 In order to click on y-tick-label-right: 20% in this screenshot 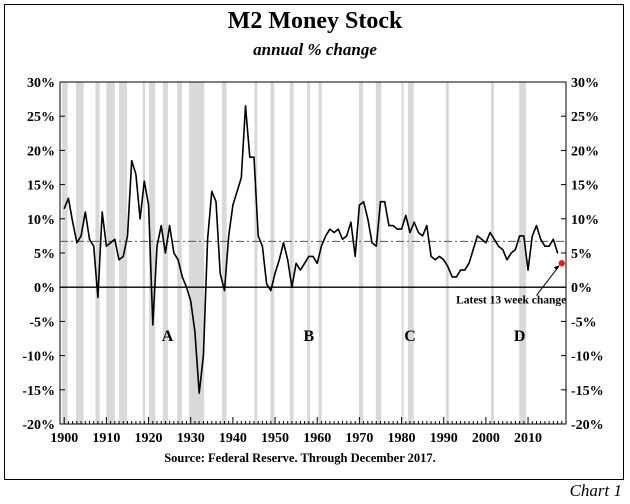, I will do `click(585, 151)`.